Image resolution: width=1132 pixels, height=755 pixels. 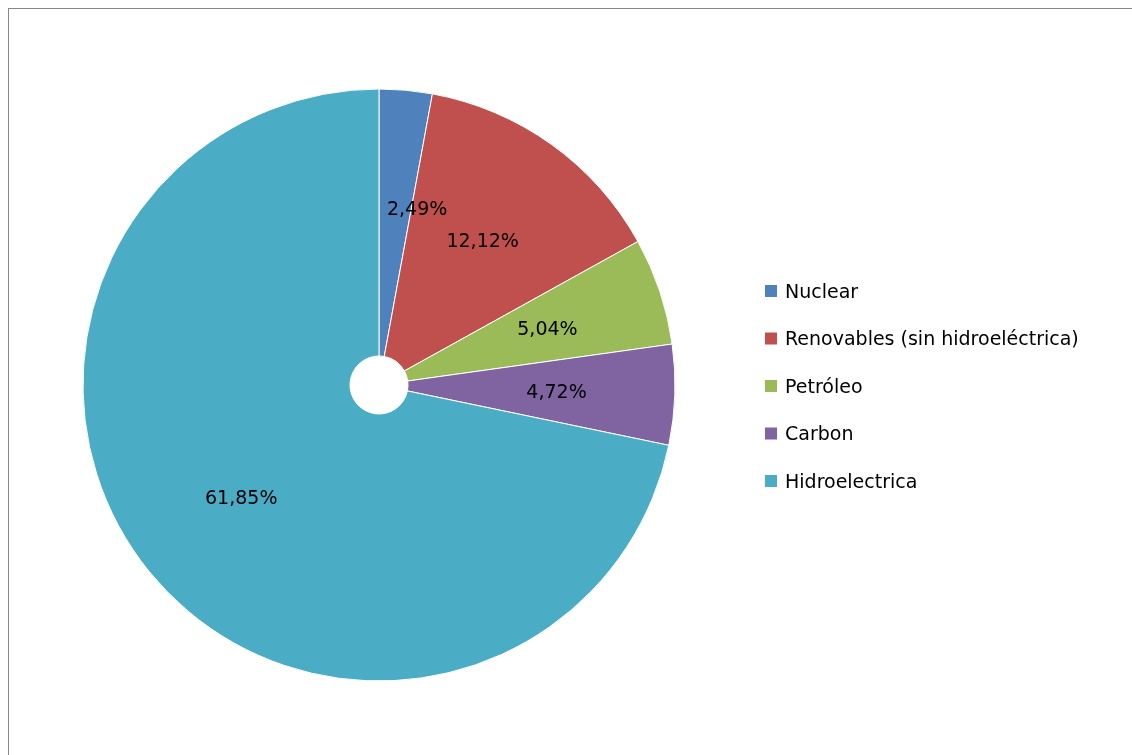 I want to click on legend-label: Renovables (sin hidroeléctrica), so click(x=932, y=338).